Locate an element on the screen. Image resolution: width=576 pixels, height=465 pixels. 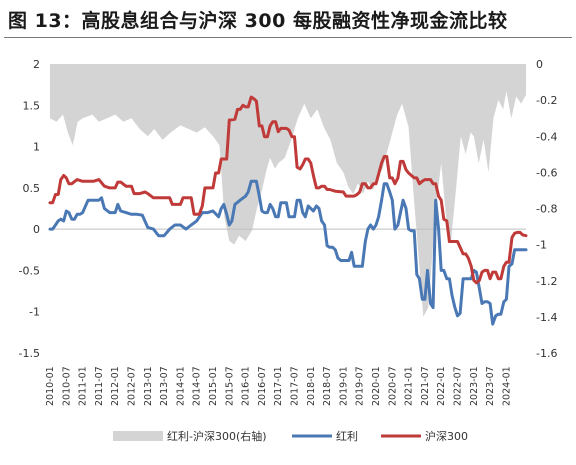
x-tick-label: 2013-01 is located at coordinates (148, 386).